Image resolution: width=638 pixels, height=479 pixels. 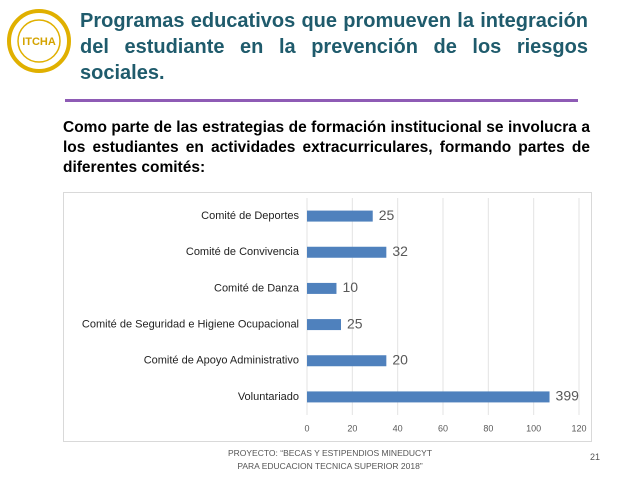 What do you see at coordinates (321, 100) in the screenshot?
I see `divider` at bounding box center [321, 100].